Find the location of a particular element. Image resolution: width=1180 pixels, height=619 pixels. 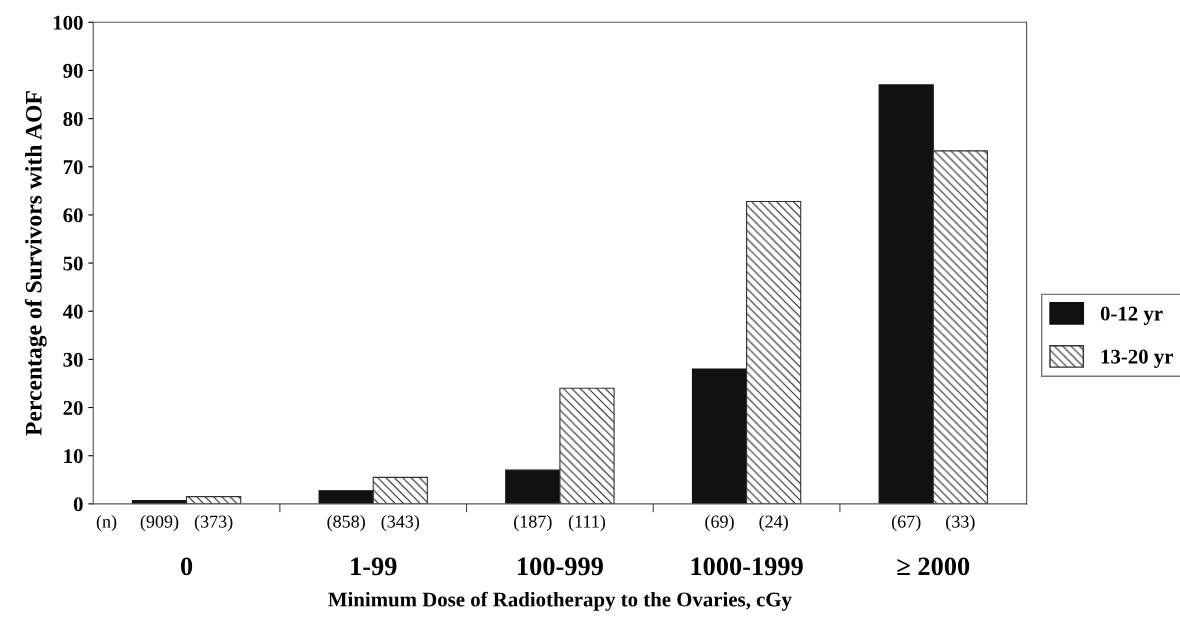

text: (69) is located at coordinates (719, 523).